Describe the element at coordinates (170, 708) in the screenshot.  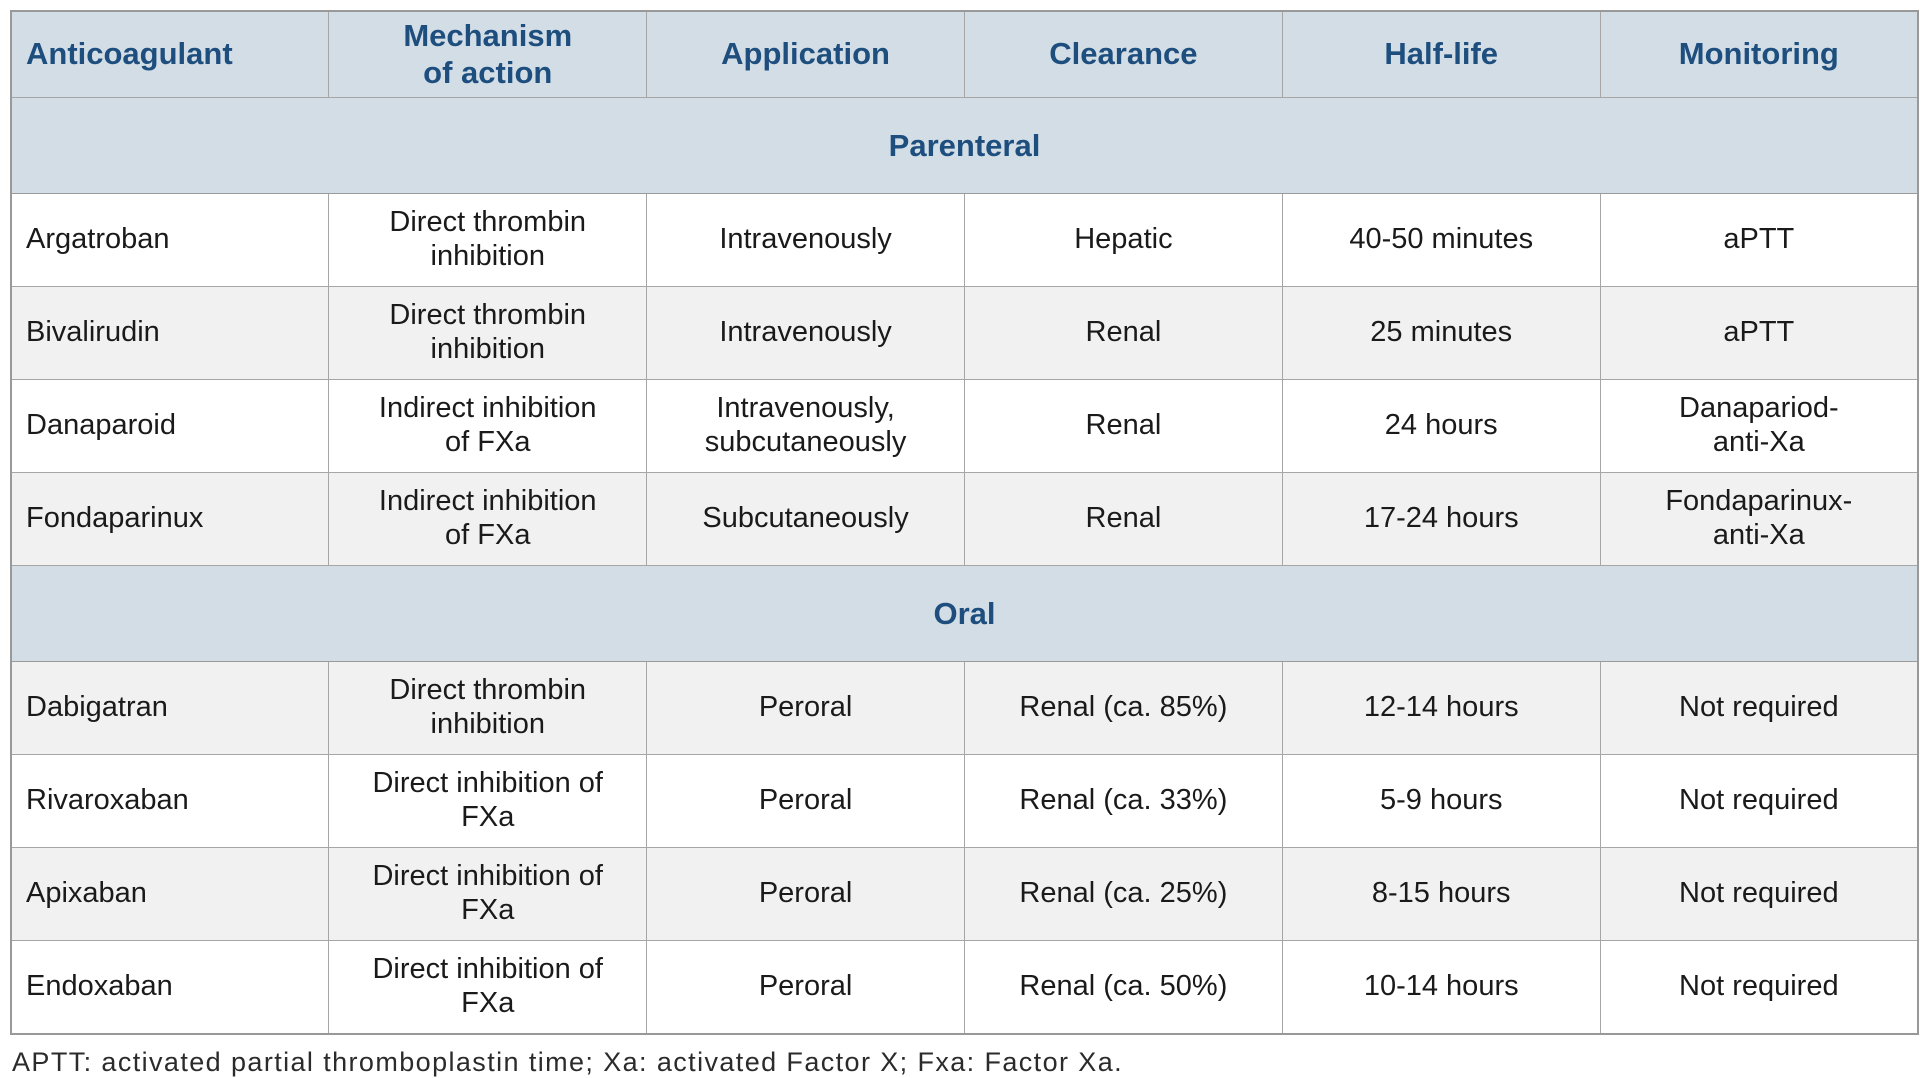
I see `cell-anticoagulant: Dabigatran` at that location.